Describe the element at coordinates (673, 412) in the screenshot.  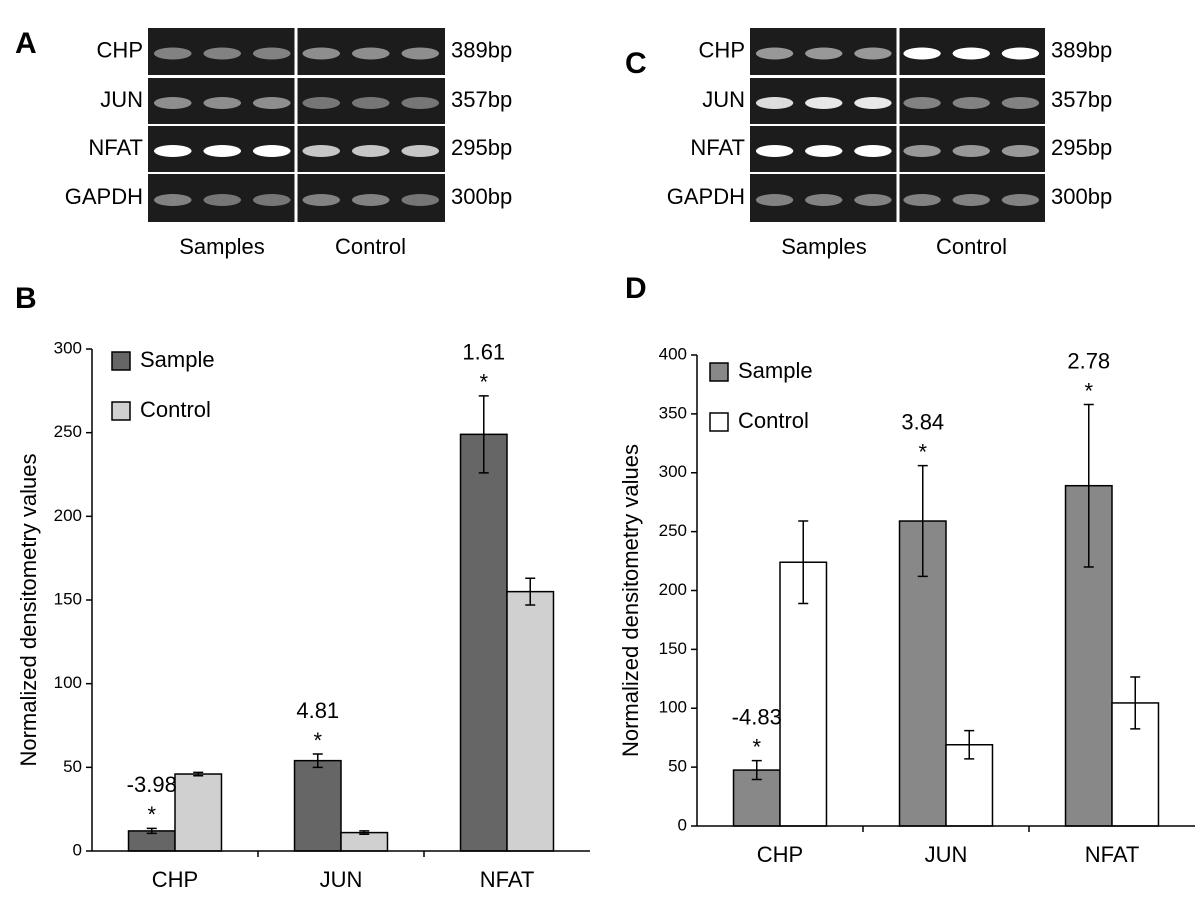
I see `y-tick-label: 350` at that location.